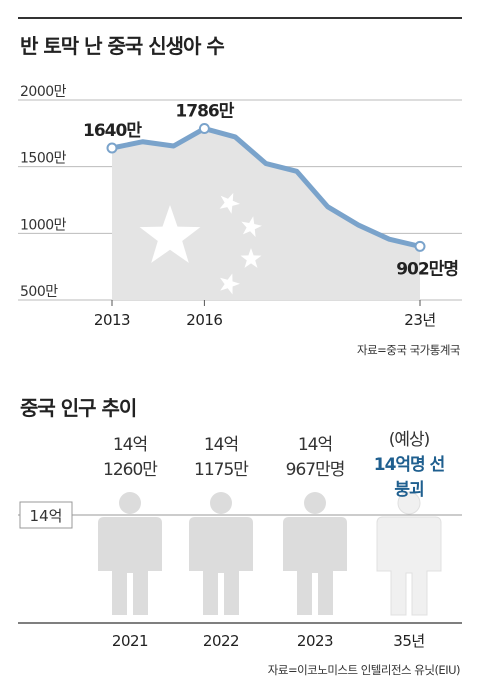 This screenshot has height=700, width=480. Describe the element at coordinates (43, 192) in the screenshot. I see `chart1-y-axis-labels: 2000만 1500만 1000만 500만` at that location.